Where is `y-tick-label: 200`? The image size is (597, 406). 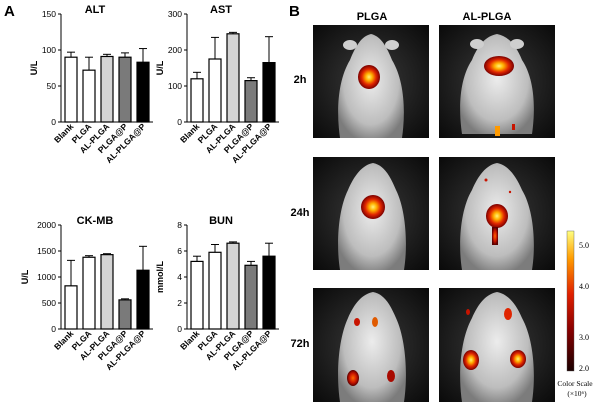
y-tick-label: 200 is located at coordinates (175, 50).